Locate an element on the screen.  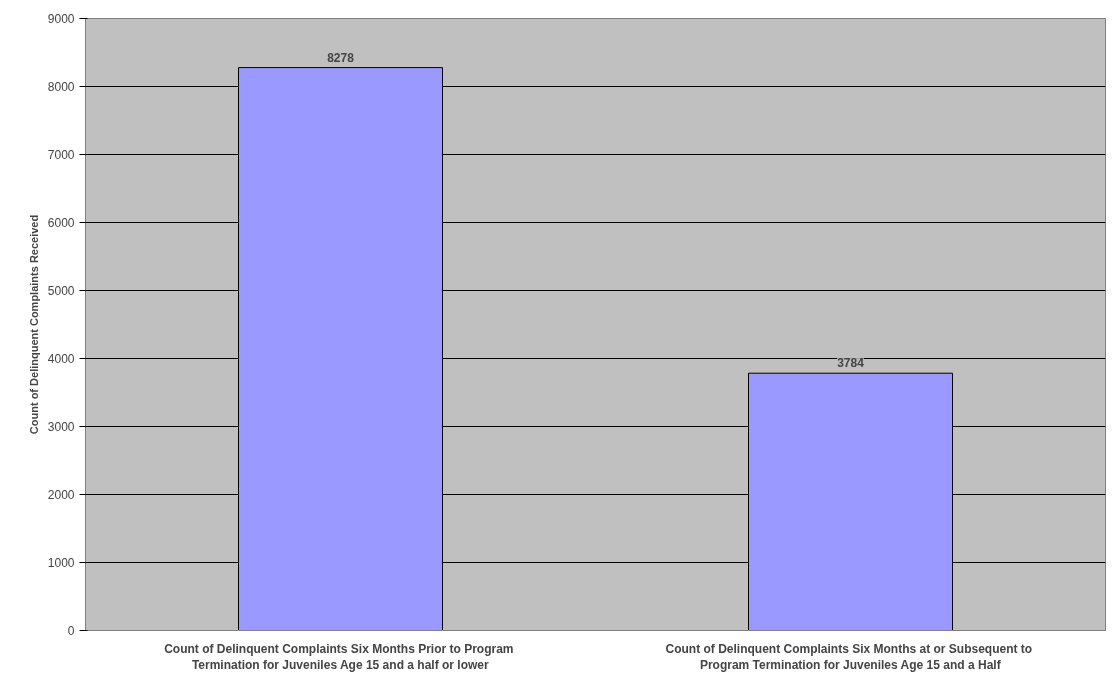
y-tick-label: 5000 is located at coordinates (61, 291).